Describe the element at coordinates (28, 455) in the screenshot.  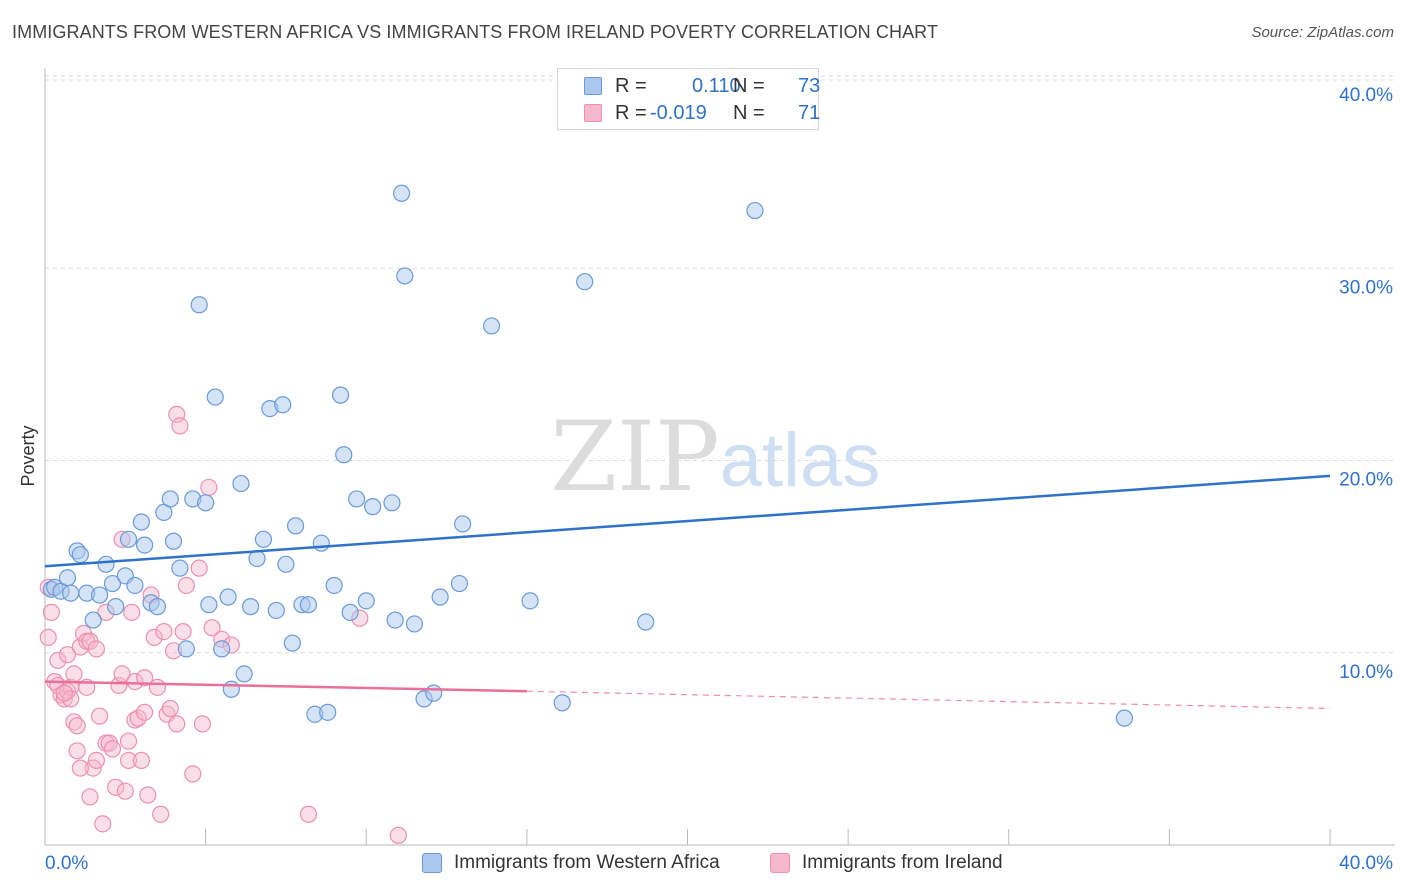
I see `y-axis-label: Poverty` at that location.